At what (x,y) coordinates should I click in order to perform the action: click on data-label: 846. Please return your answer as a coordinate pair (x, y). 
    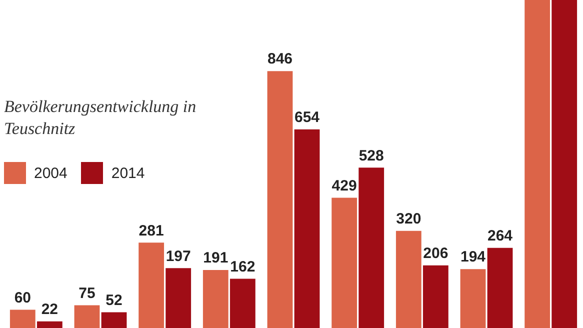
    Looking at the image, I should click on (280, 59).